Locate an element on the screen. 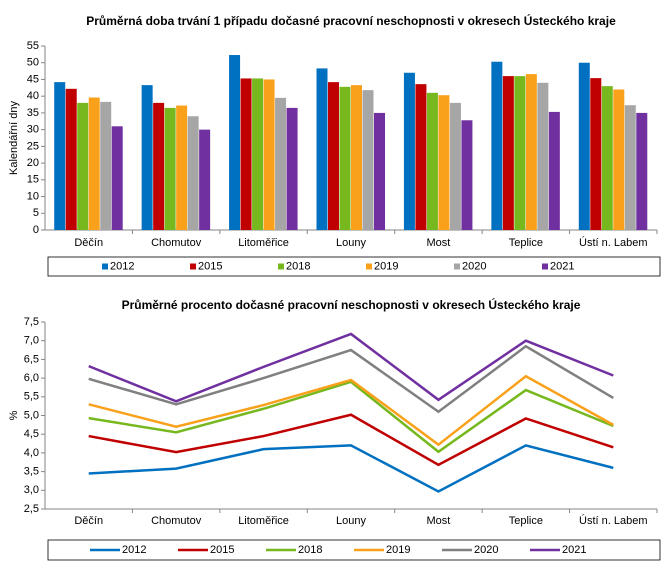 The image size is (670, 571). legend-label: 2020 is located at coordinates (474, 266).